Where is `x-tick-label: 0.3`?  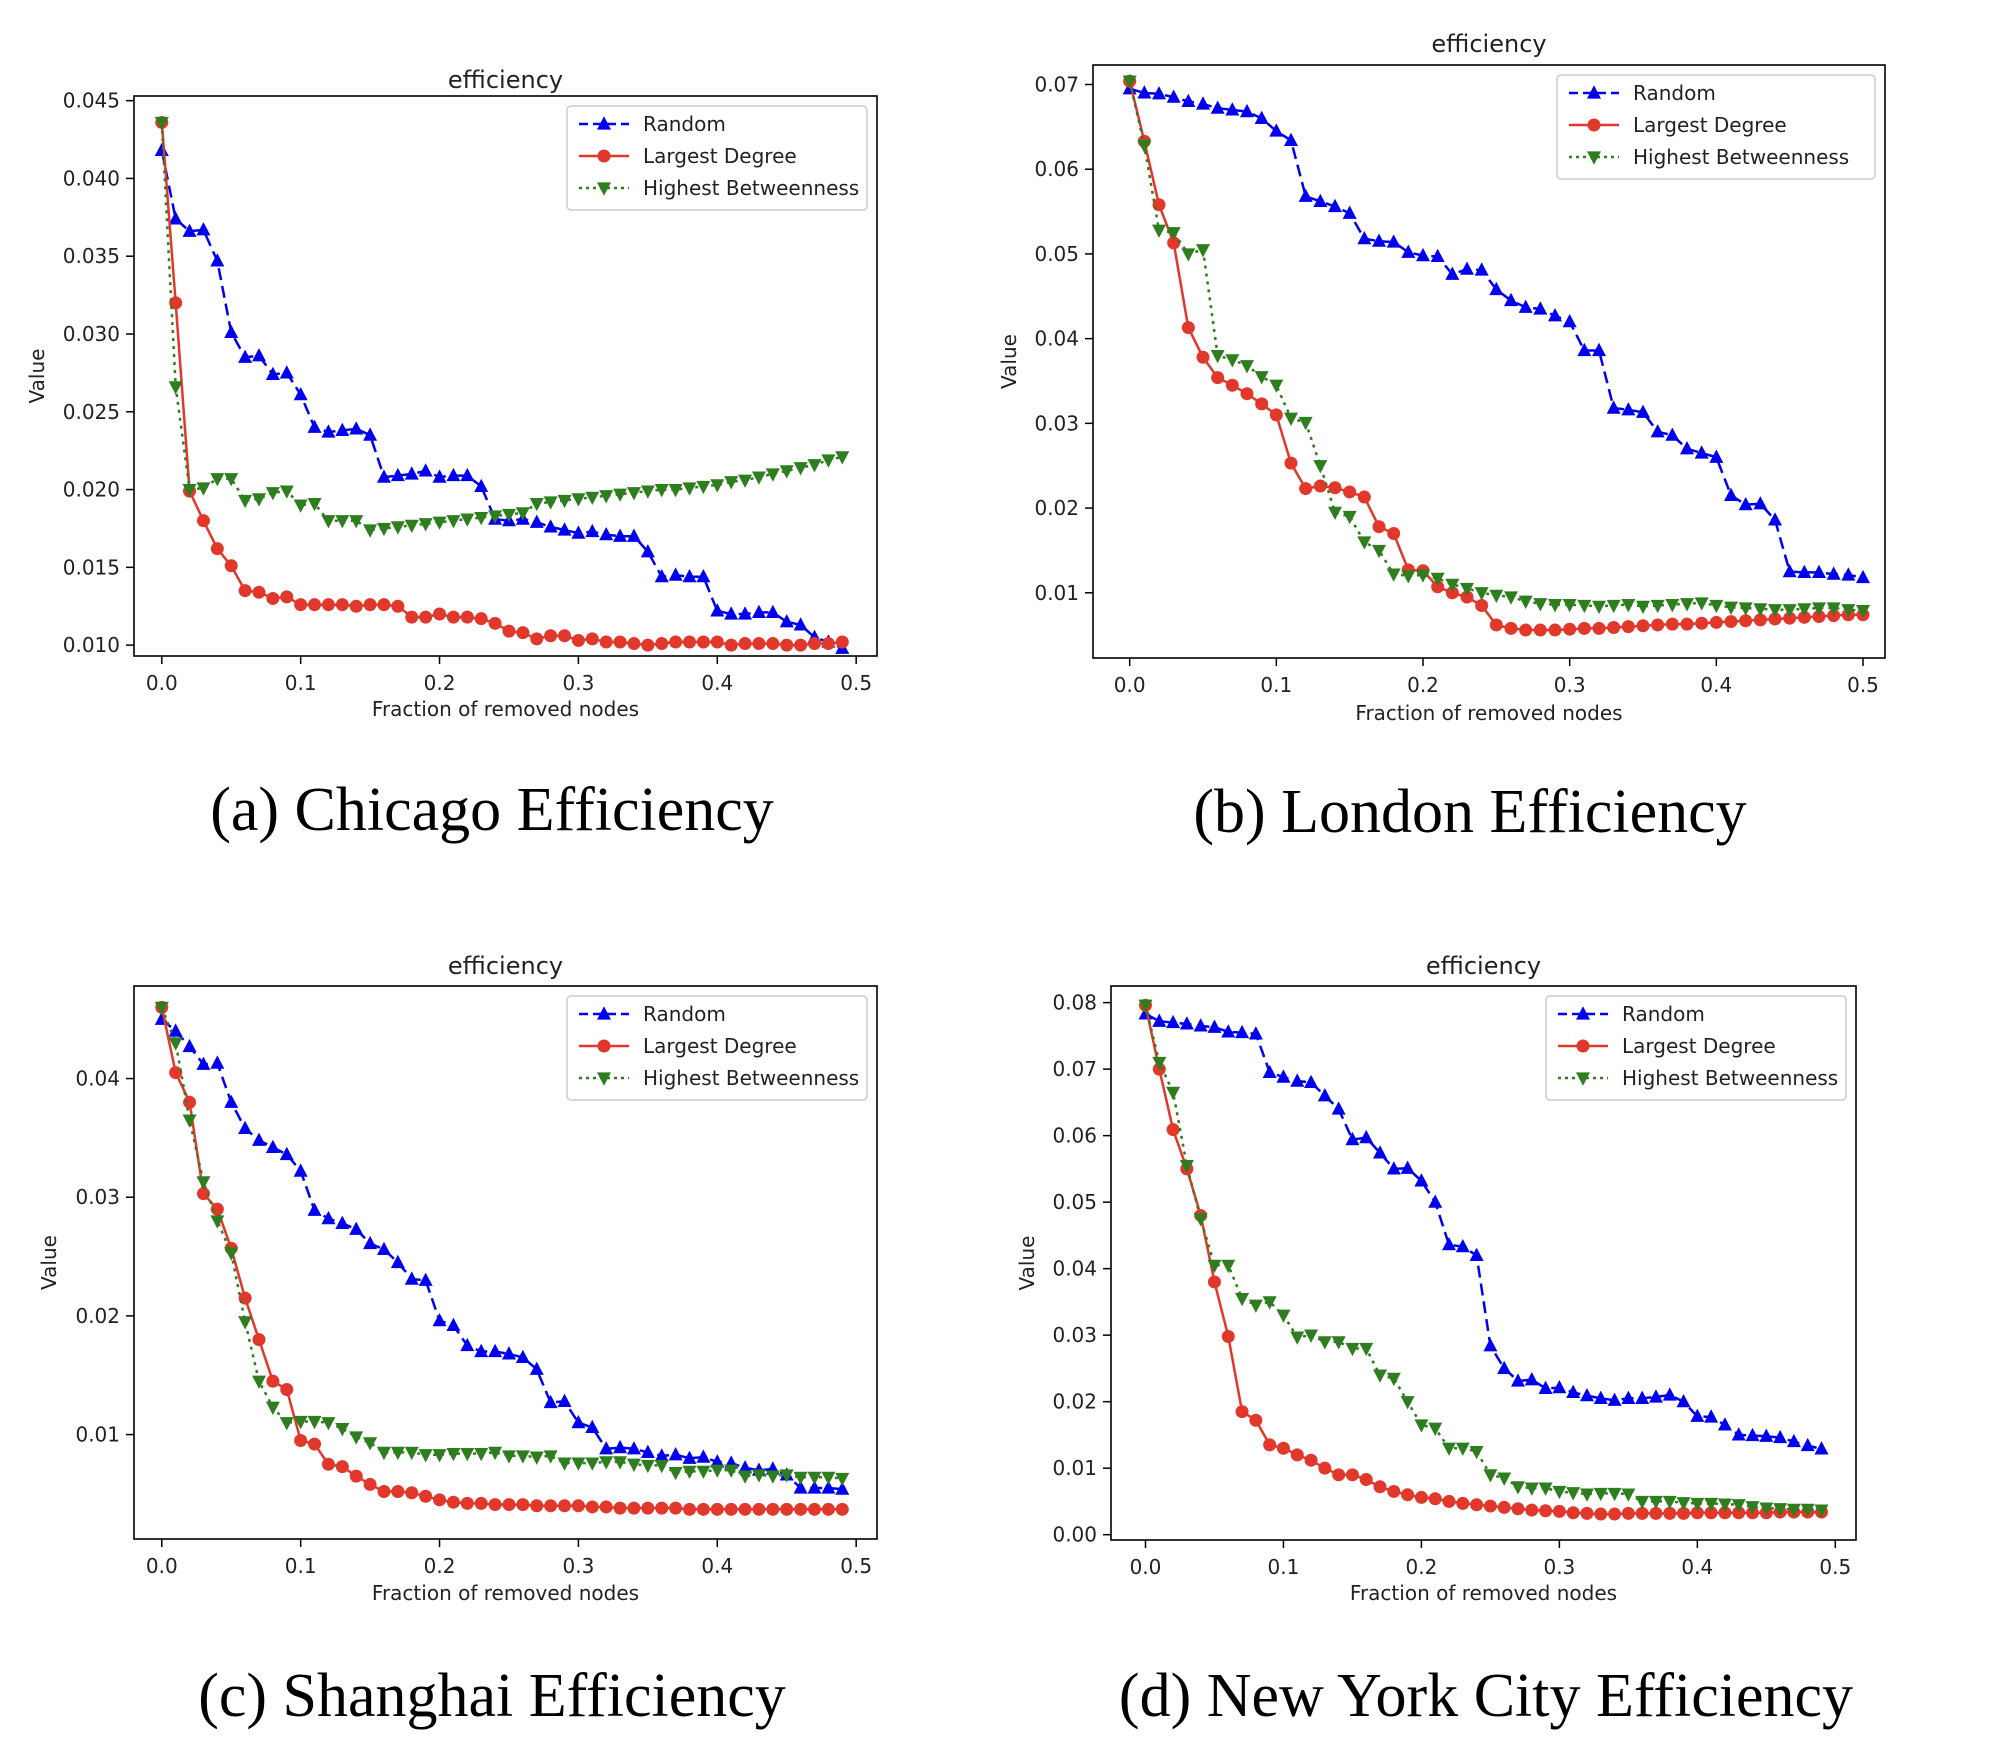
x-tick-label: 0.3 is located at coordinates (579, 1566).